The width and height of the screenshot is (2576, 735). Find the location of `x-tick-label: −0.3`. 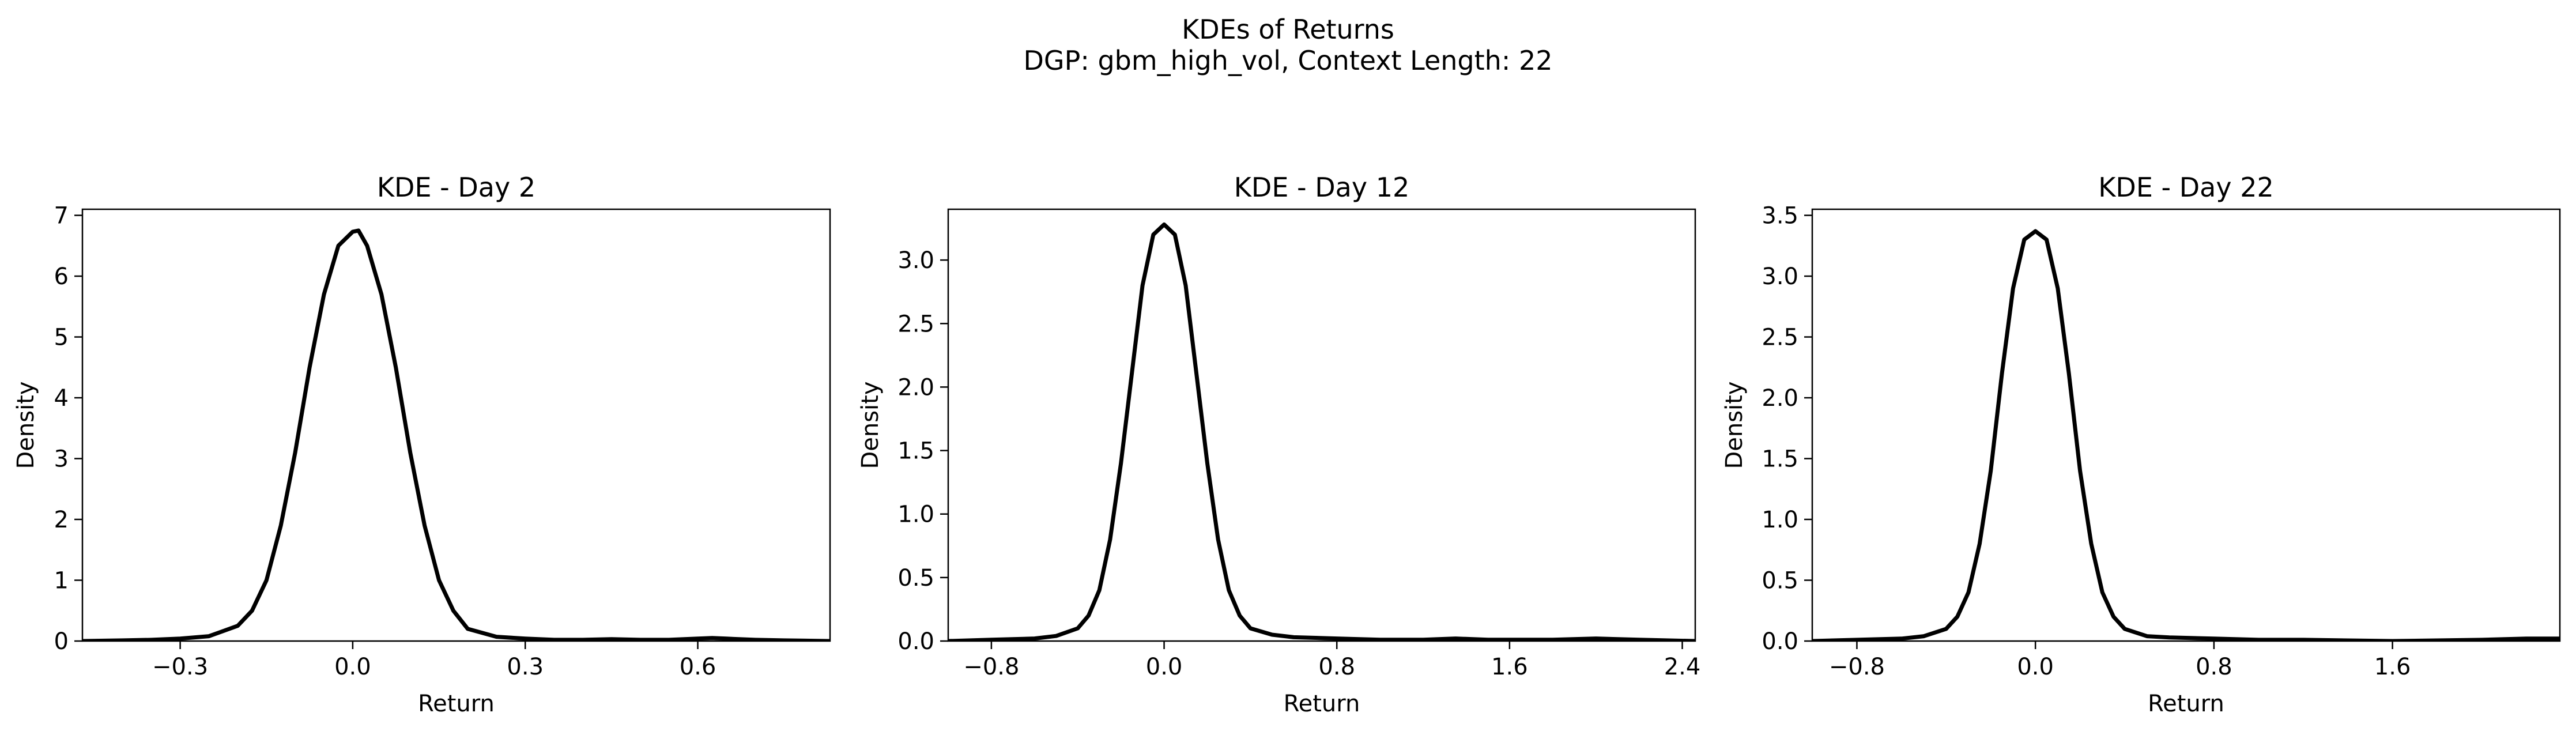

x-tick-label: −0.3 is located at coordinates (180, 667).